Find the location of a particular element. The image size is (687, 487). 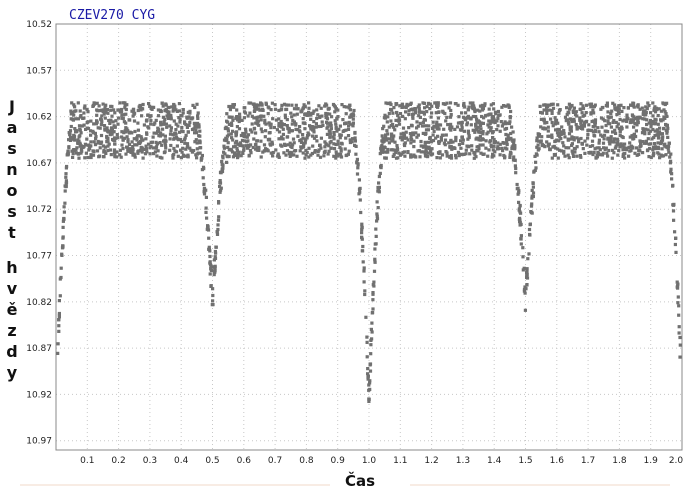

x-tick-label: 1.4 is located at coordinates (494, 461).